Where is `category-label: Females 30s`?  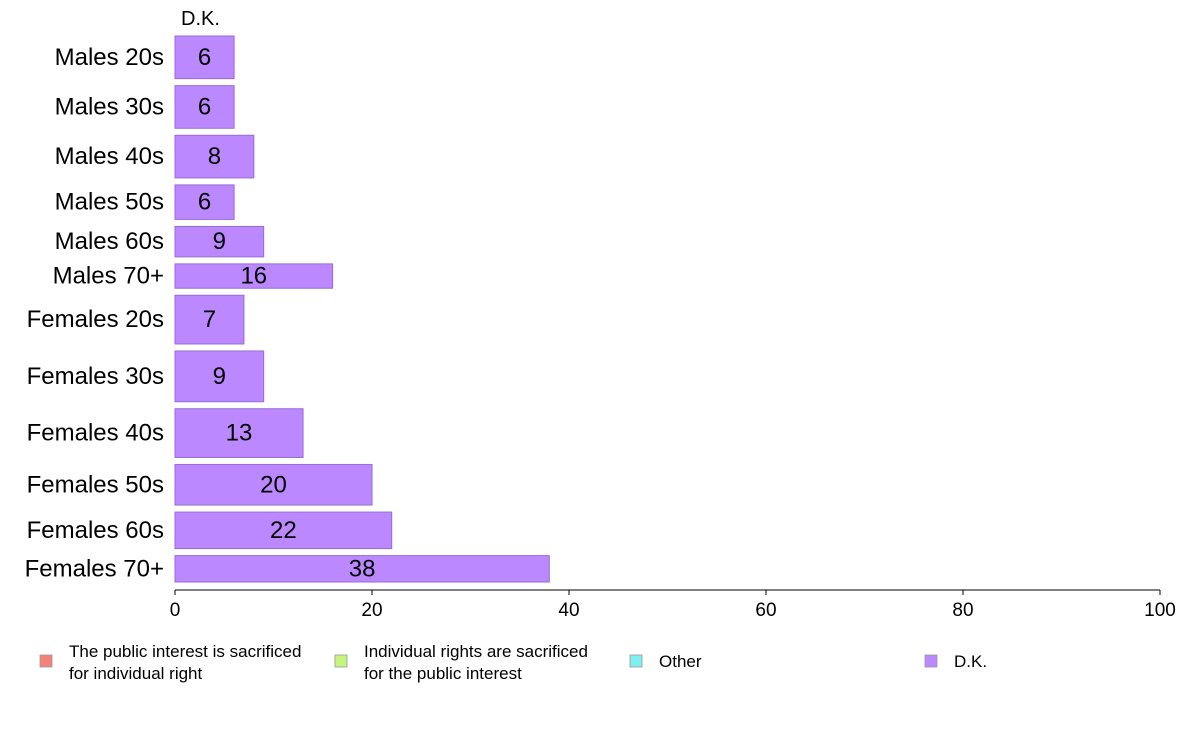
category-label: Females 30s is located at coordinates (95, 376).